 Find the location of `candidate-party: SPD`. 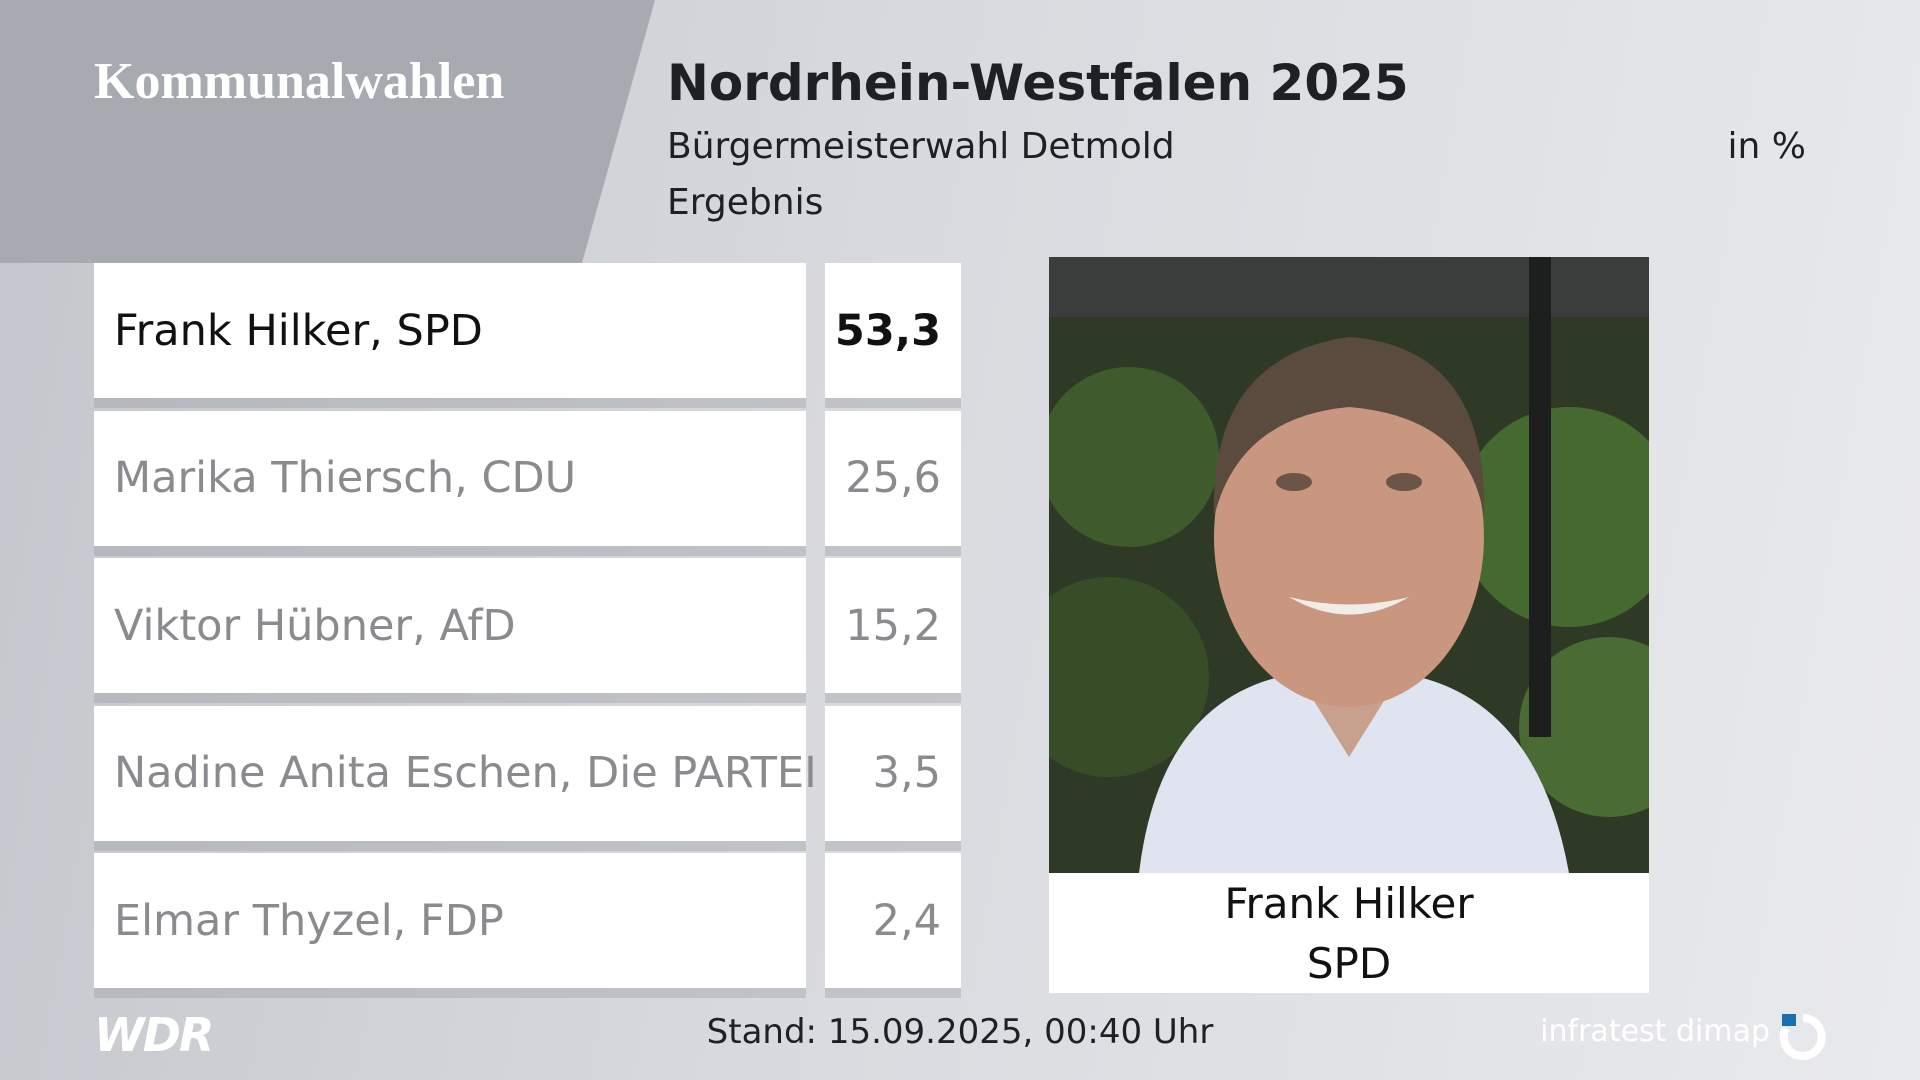

candidate-party: SPD is located at coordinates (1349, 963).